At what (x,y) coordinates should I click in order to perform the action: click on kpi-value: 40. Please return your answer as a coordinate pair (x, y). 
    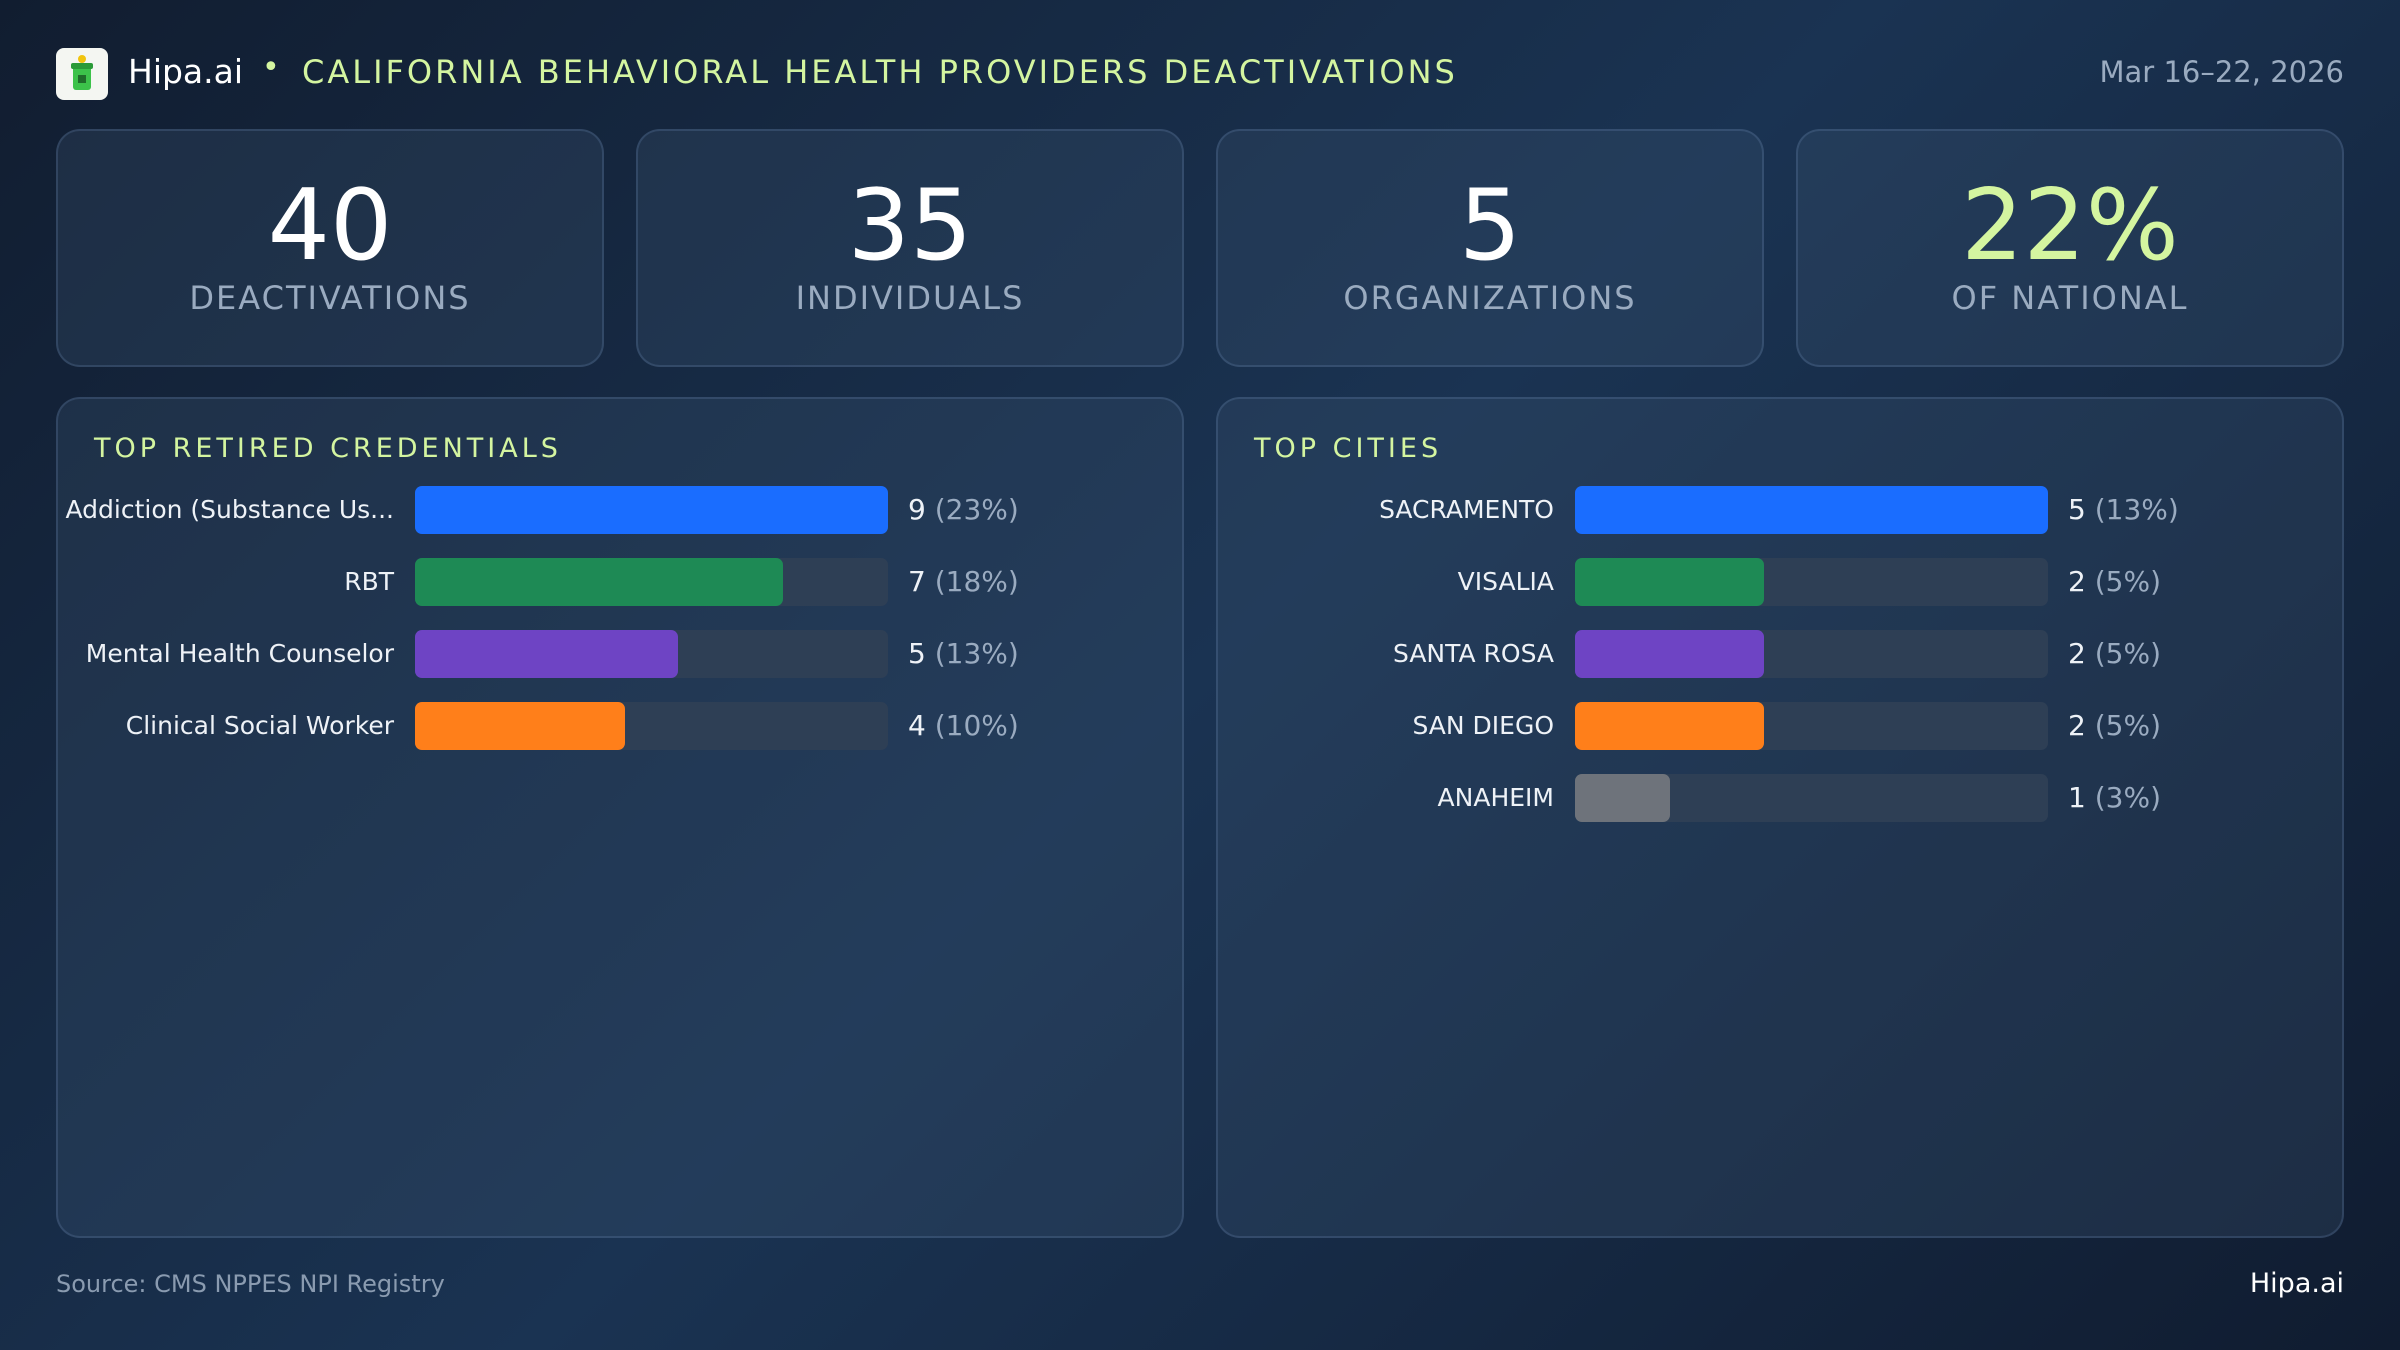
    Looking at the image, I should click on (330, 226).